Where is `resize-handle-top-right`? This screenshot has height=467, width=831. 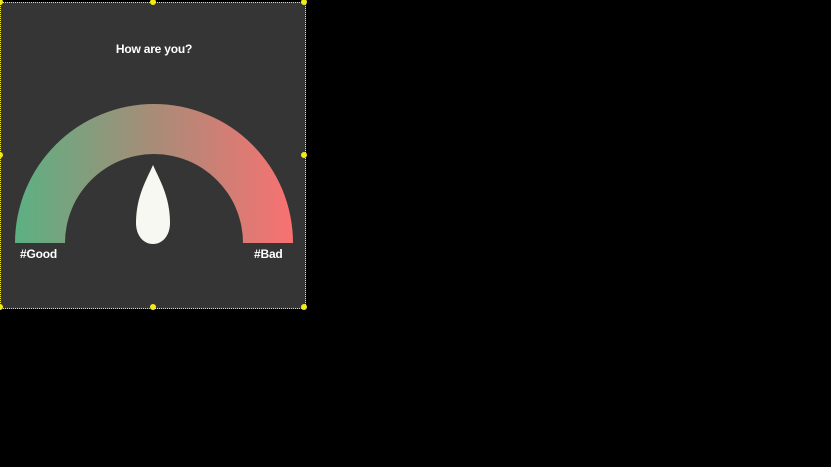
resize-handle-top-right is located at coordinates (304, 2).